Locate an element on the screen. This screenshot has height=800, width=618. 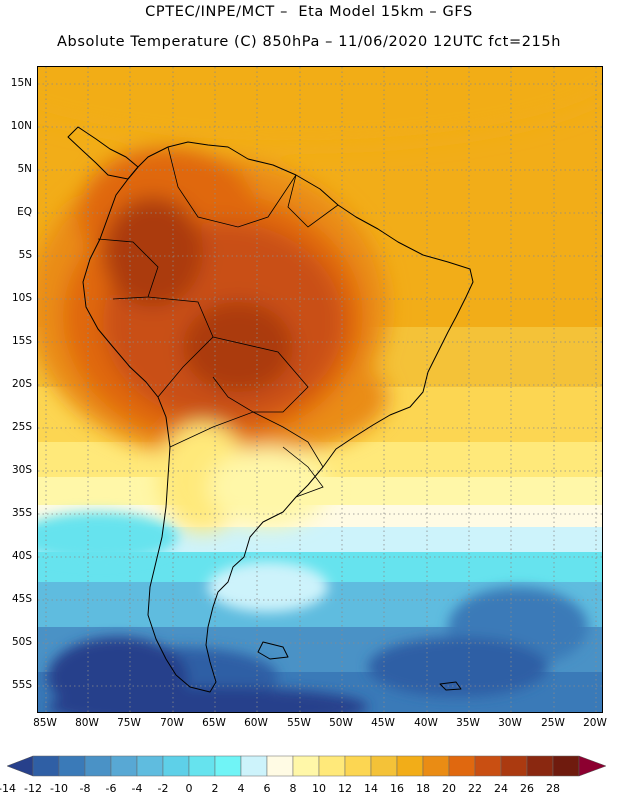
colorbar-label: 6 is located at coordinates (267, 788).